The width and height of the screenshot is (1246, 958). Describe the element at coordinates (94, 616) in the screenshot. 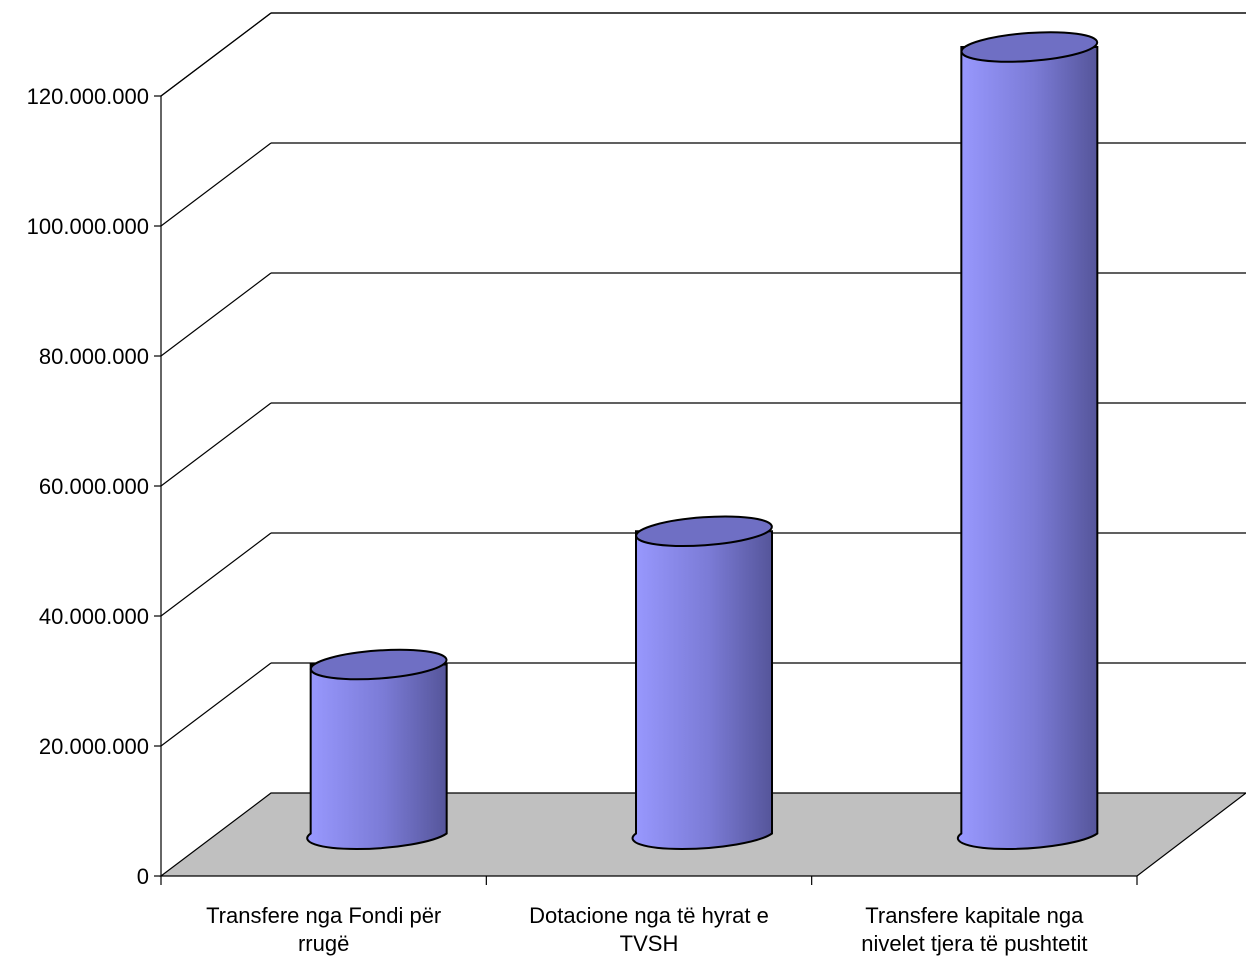

I see `y-tick-label: 40.000.000` at that location.